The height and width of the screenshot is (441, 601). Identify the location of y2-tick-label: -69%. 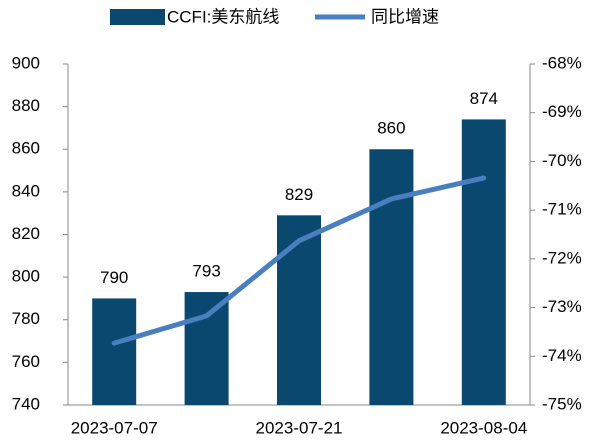
(562, 111).